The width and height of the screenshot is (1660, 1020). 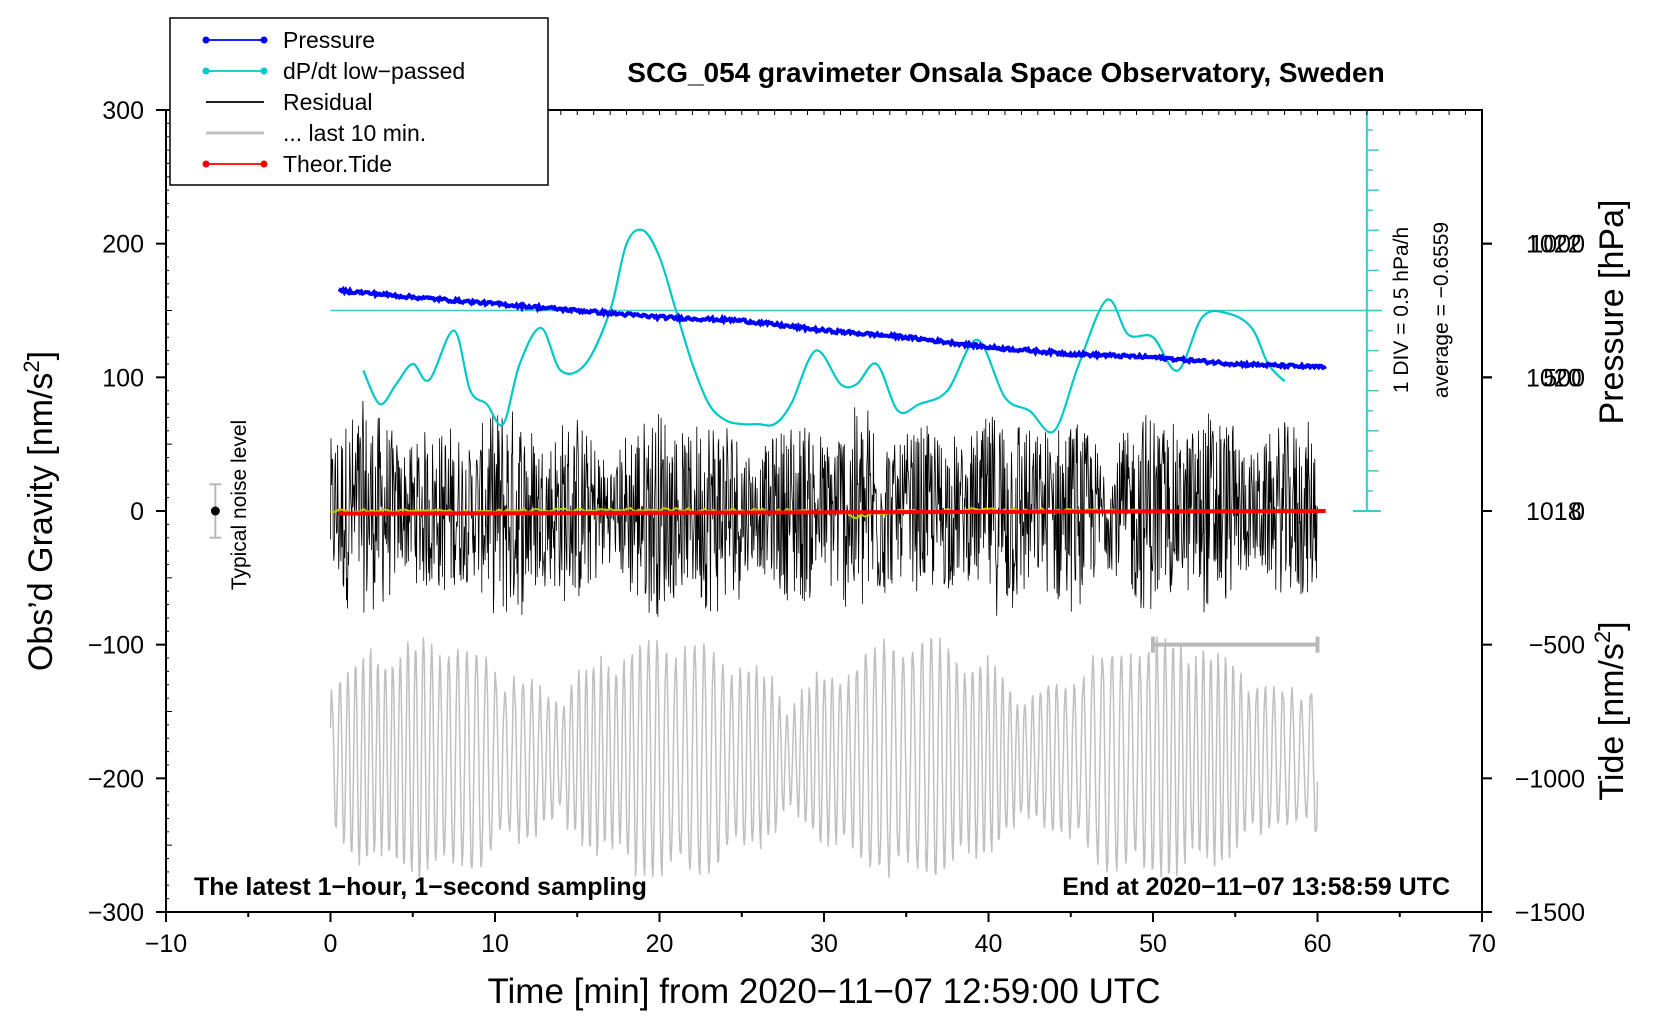 What do you see at coordinates (331, 944) in the screenshot?
I see `x-tick-label: 0` at bounding box center [331, 944].